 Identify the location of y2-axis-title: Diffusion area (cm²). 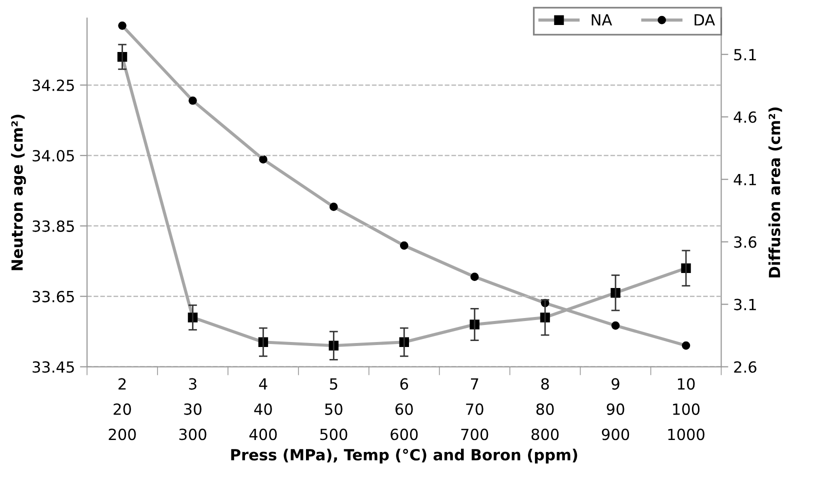
(775, 192).